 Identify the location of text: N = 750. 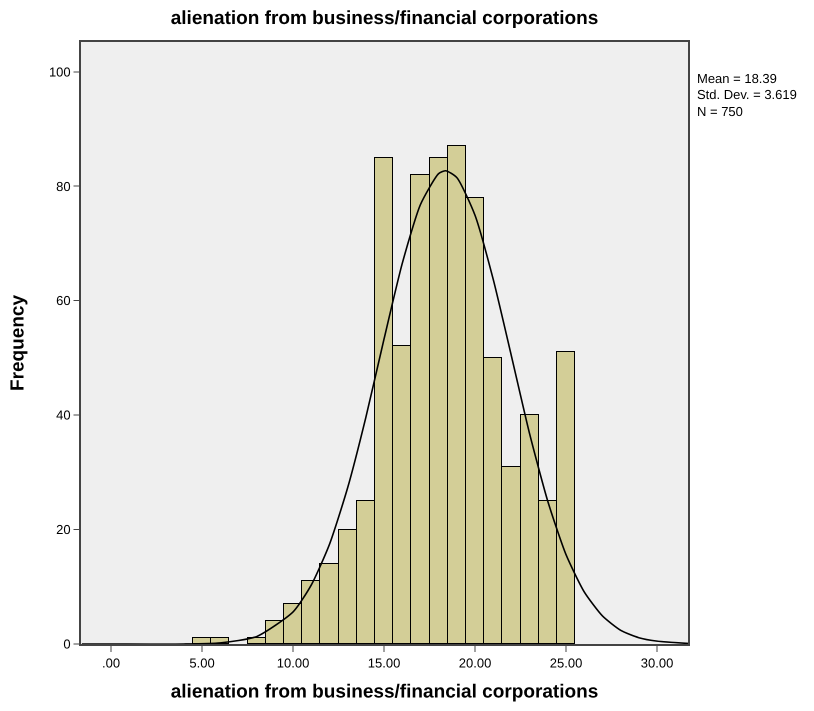
(720, 111).